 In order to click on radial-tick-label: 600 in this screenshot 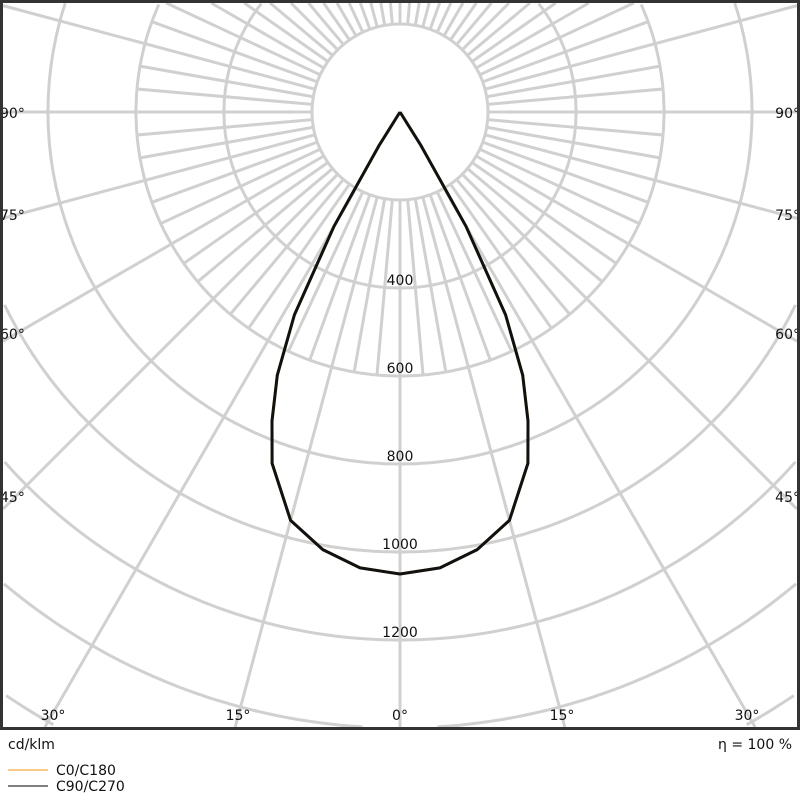, I will do `click(400, 369)`.